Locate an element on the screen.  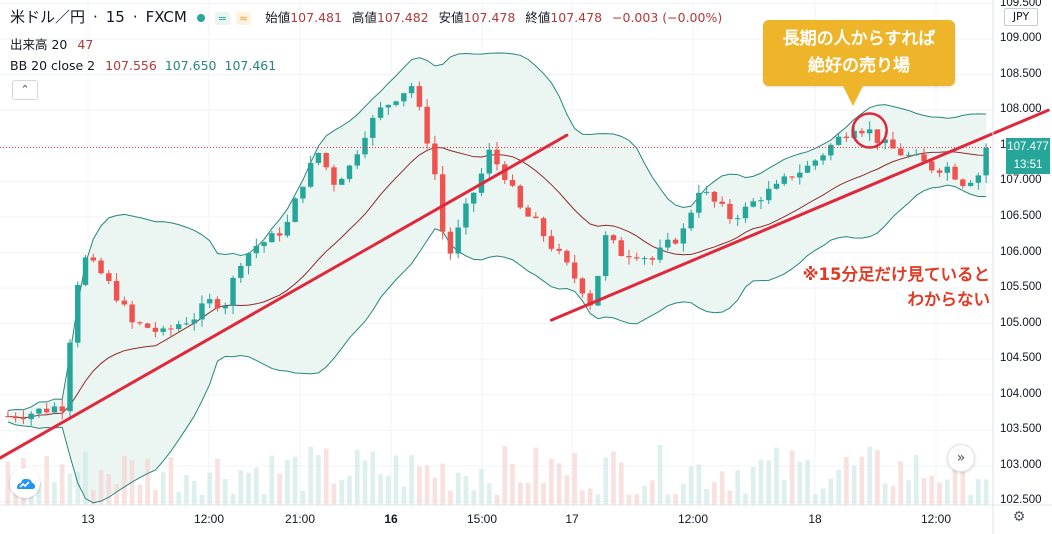
volume-label: 出来高 20 is located at coordinates (39, 44).